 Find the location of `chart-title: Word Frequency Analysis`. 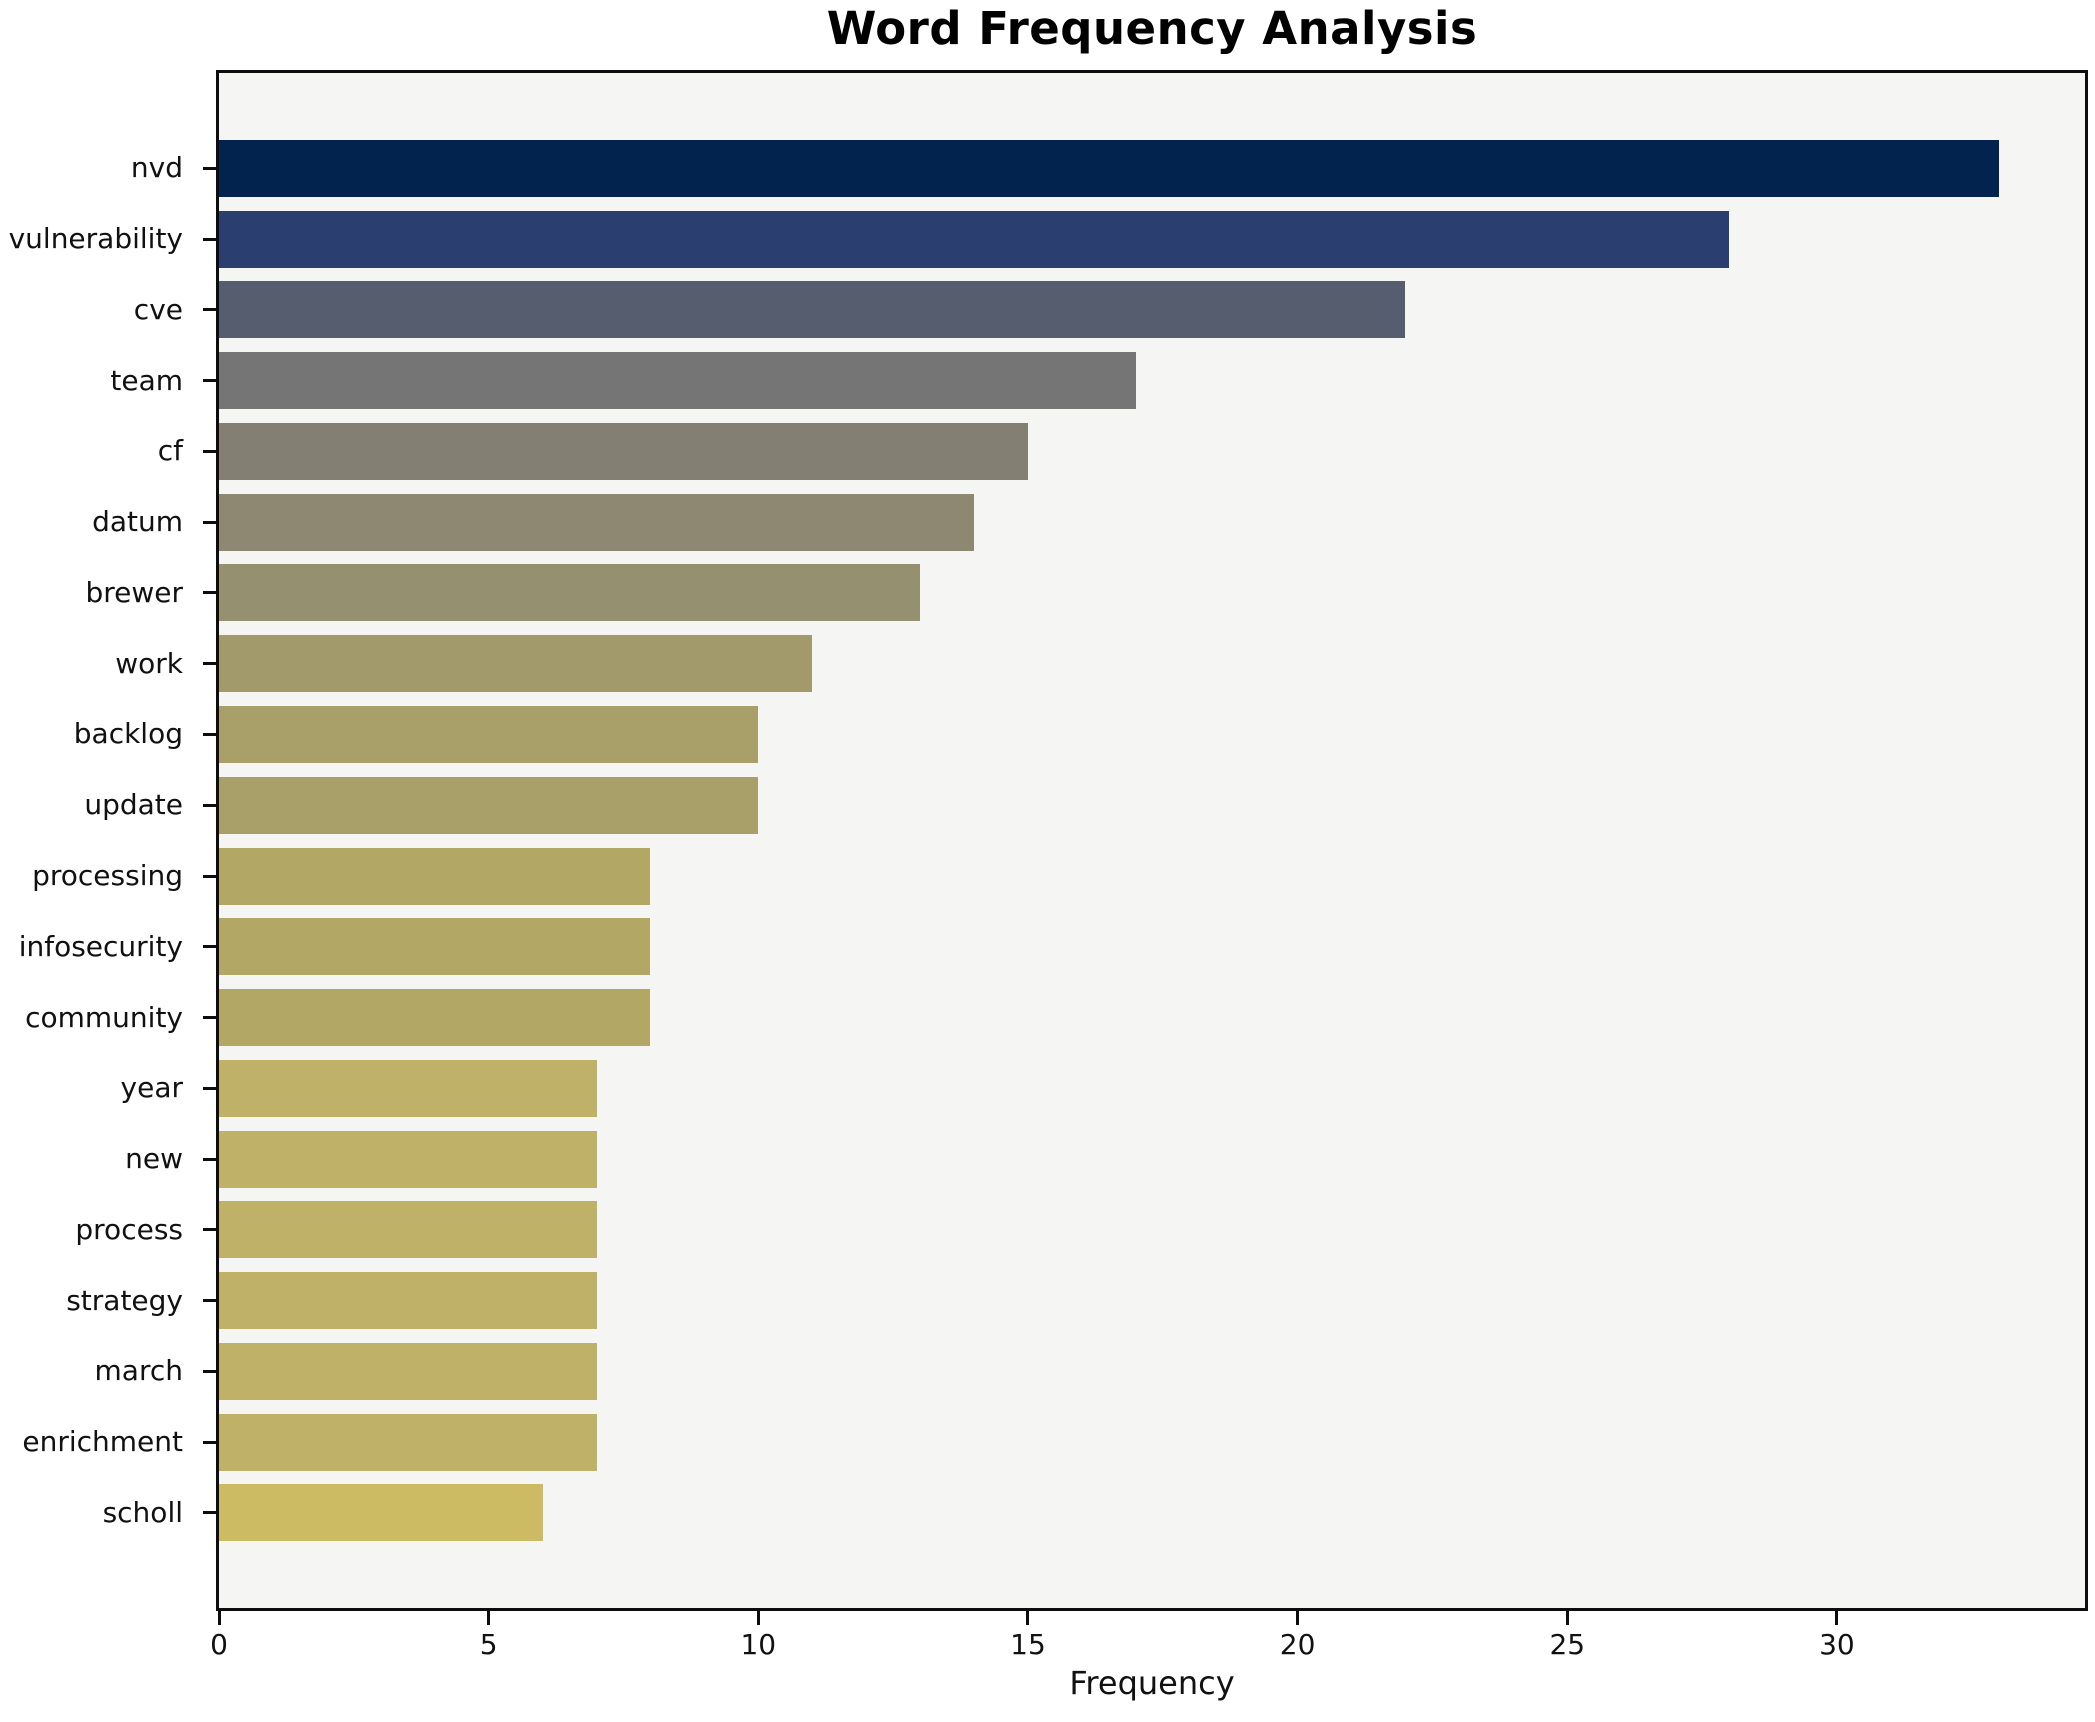

chart-title: Word Frequency Analysis is located at coordinates (1152, 28).